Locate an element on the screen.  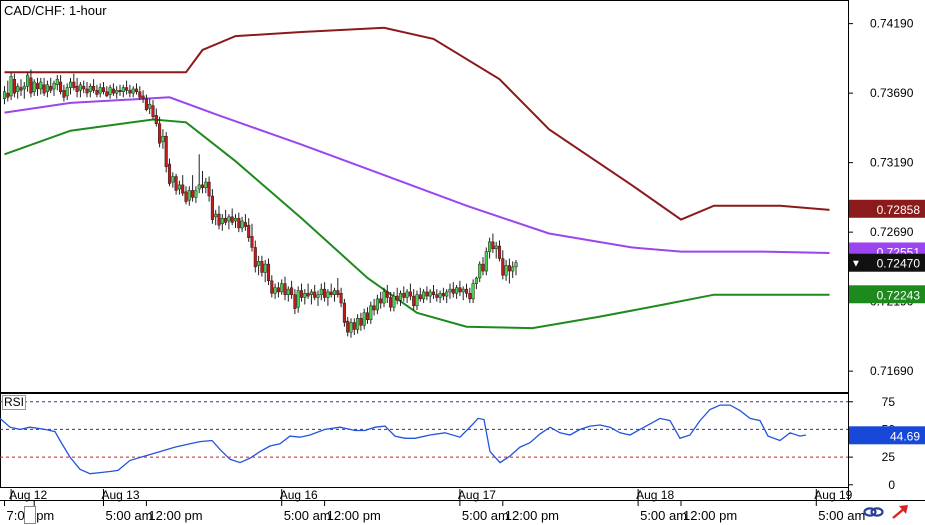
red-arrow-icon is located at coordinates (901, 512).